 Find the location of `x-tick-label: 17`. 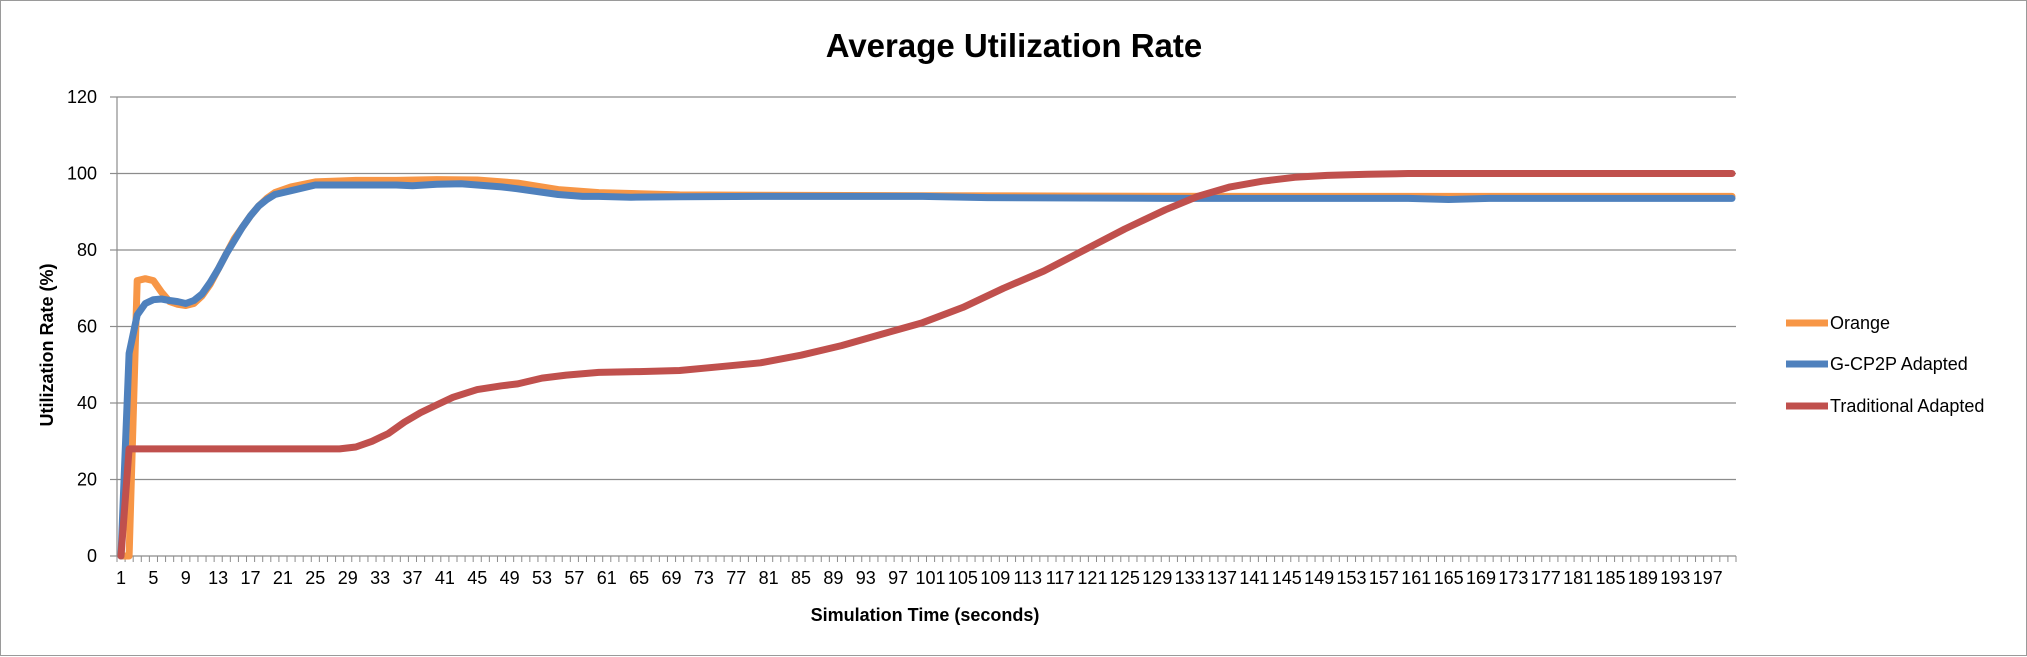

x-tick-label: 17 is located at coordinates (251, 578).